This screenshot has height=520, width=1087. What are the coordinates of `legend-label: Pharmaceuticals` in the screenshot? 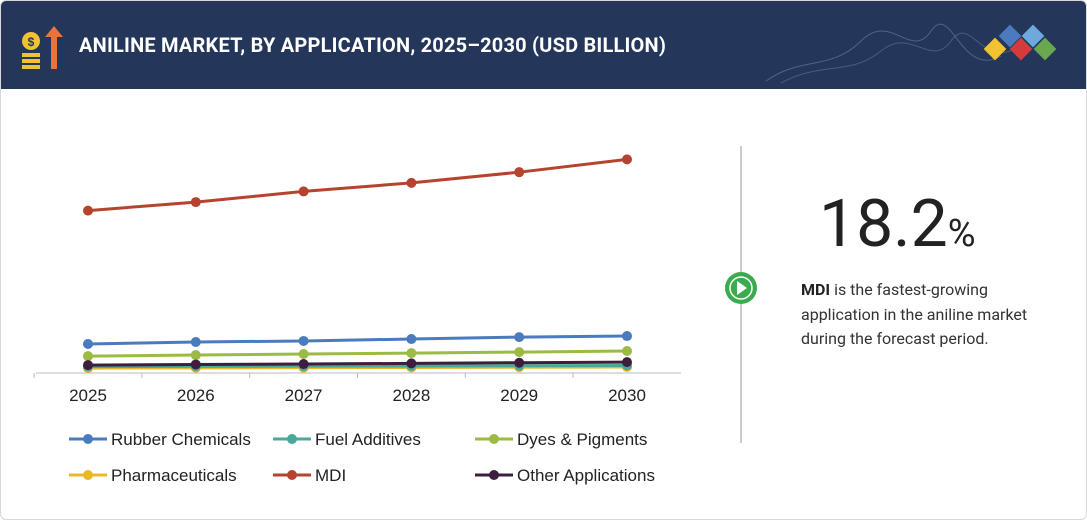 It's located at (174, 475).